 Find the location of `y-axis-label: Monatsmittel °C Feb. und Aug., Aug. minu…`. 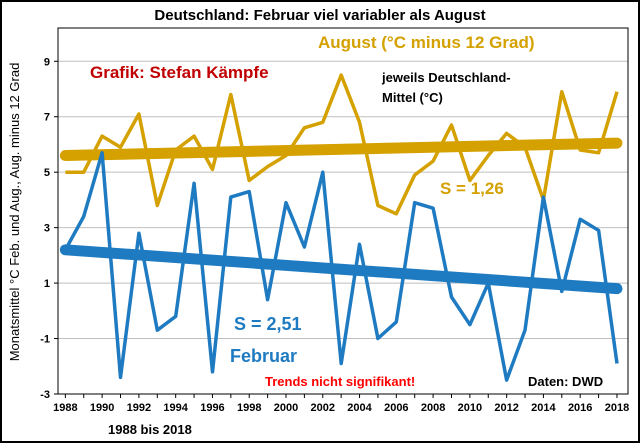

y-axis-label: Monatsmittel °C Feb. und Aug., Aug. minu… is located at coordinates (14, 212).